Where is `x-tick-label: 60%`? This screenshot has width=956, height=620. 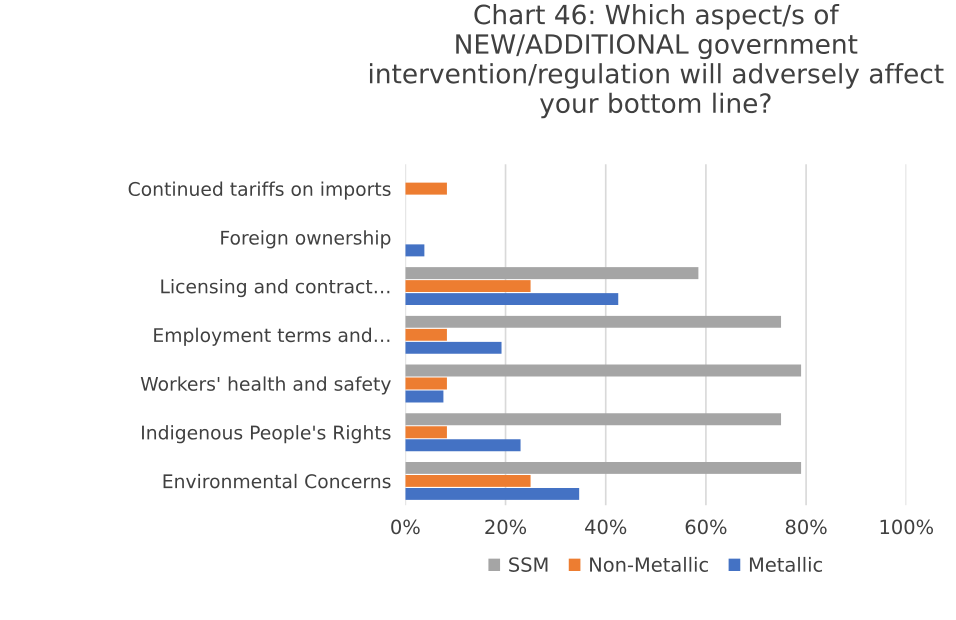 x-tick-label: 60% is located at coordinates (706, 527).